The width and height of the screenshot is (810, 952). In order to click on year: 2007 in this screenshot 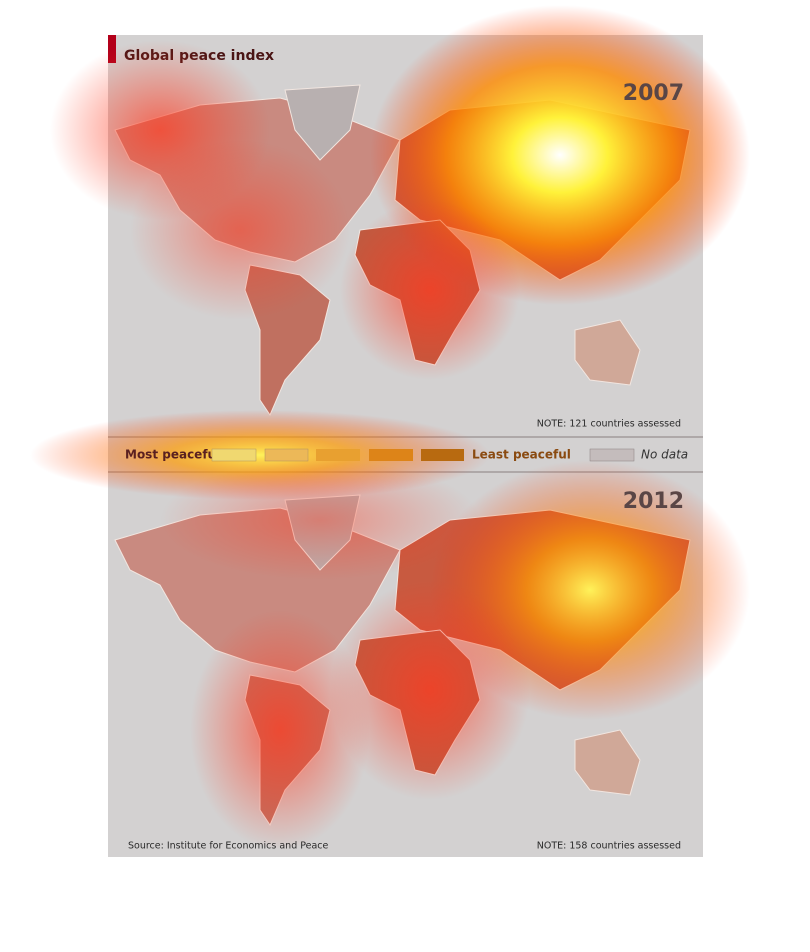, I will do `click(653, 93)`.